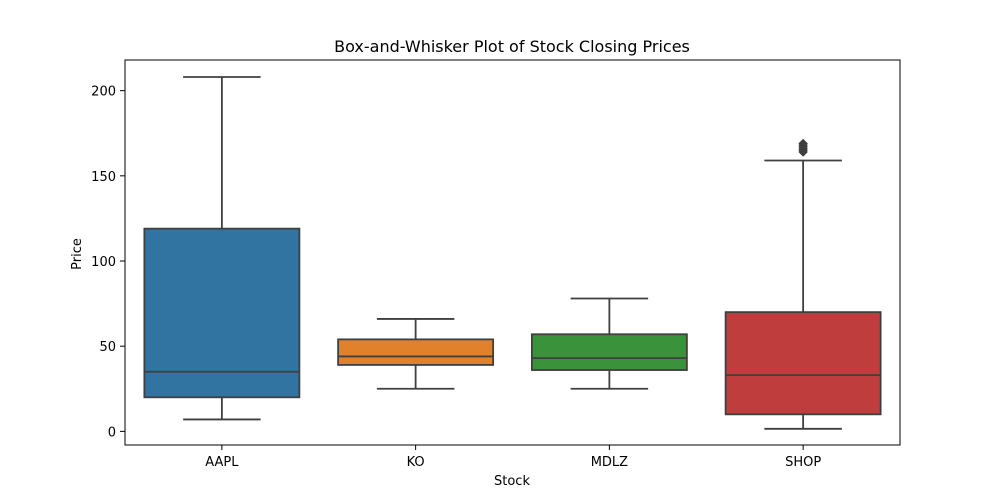 The width and height of the screenshot is (1000, 500). I want to click on x-axis-title: Stock, so click(512, 481).